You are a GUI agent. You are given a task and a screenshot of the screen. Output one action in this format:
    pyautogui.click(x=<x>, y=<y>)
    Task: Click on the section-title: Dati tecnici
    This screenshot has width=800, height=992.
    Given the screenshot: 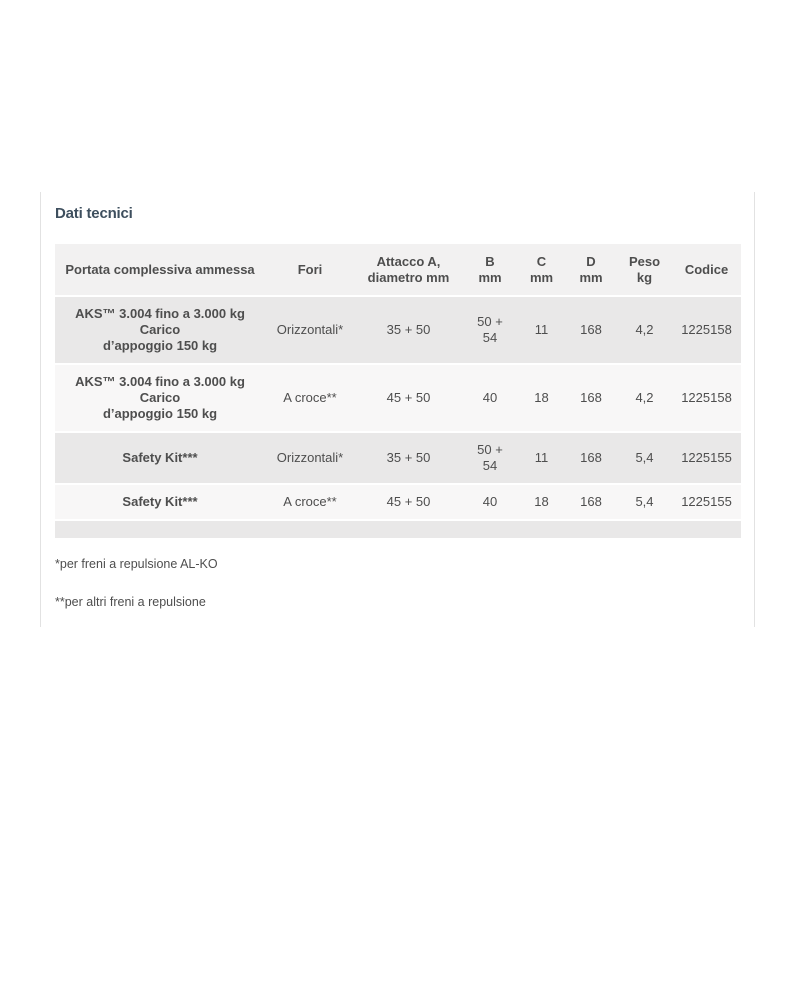 What is the action you would take?
    pyautogui.click(x=94, y=213)
    